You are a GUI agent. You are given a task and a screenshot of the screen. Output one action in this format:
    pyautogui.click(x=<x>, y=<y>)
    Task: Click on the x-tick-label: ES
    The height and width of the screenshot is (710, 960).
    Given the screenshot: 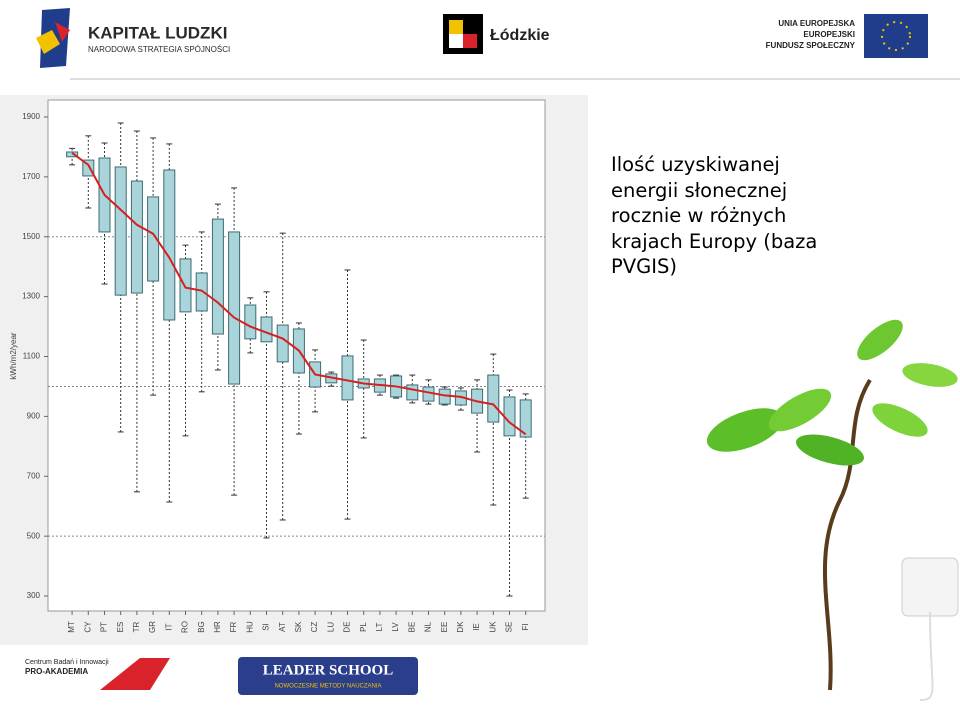 What is the action you would take?
    pyautogui.click(x=120, y=627)
    